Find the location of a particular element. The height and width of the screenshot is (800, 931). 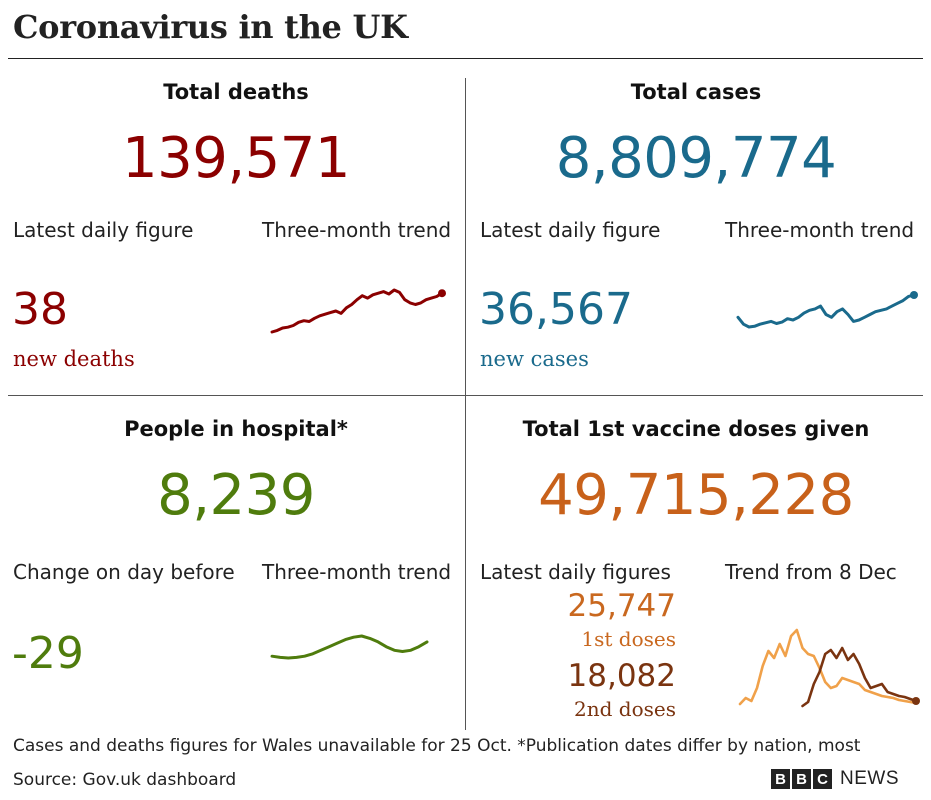

vaccine-trend-label: Trend from 8 Dec is located at coordinates (811, 572).